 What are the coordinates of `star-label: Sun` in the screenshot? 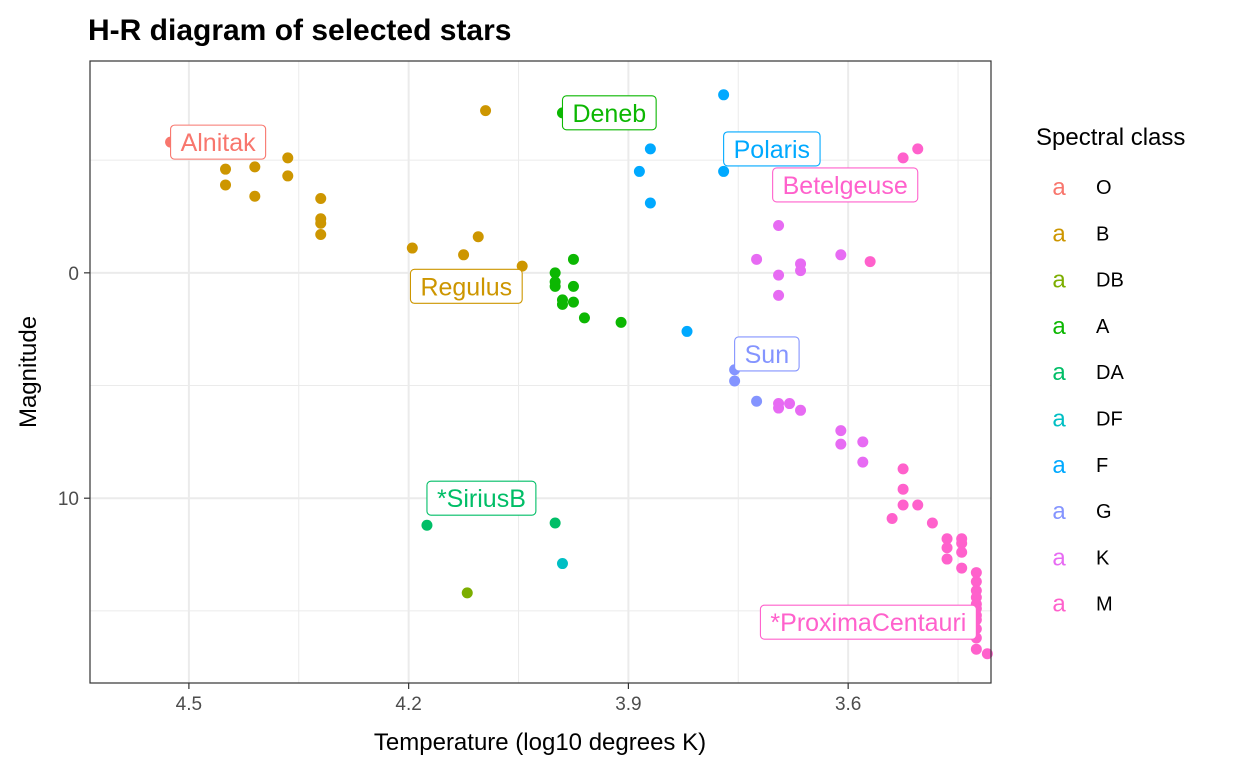 It's located at (767, 354).